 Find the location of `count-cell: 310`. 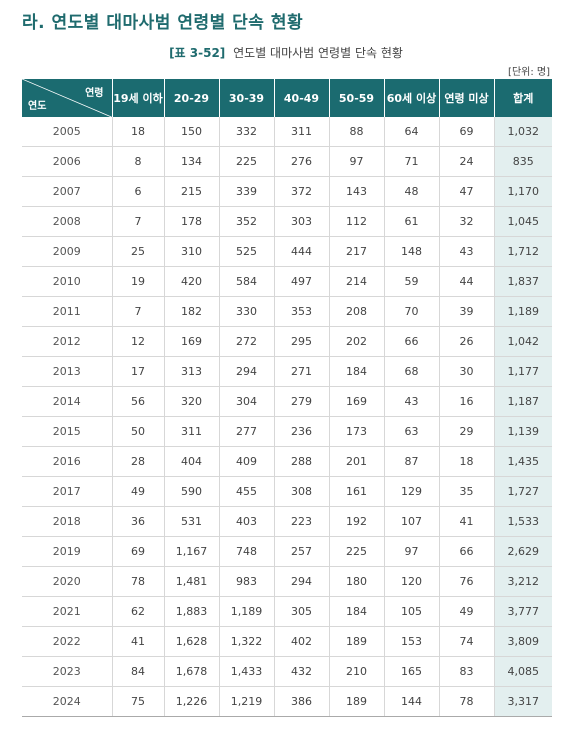

count-cell: 310 is located at coordinates (191, 251).